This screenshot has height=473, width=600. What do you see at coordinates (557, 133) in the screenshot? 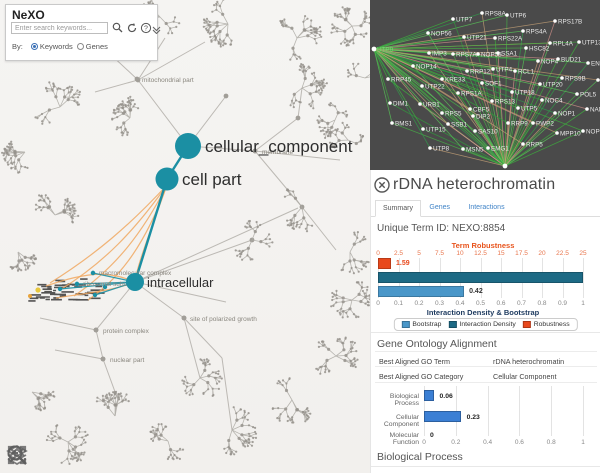
I see `gene-node-MPP10` at bounding box center [557, 133].